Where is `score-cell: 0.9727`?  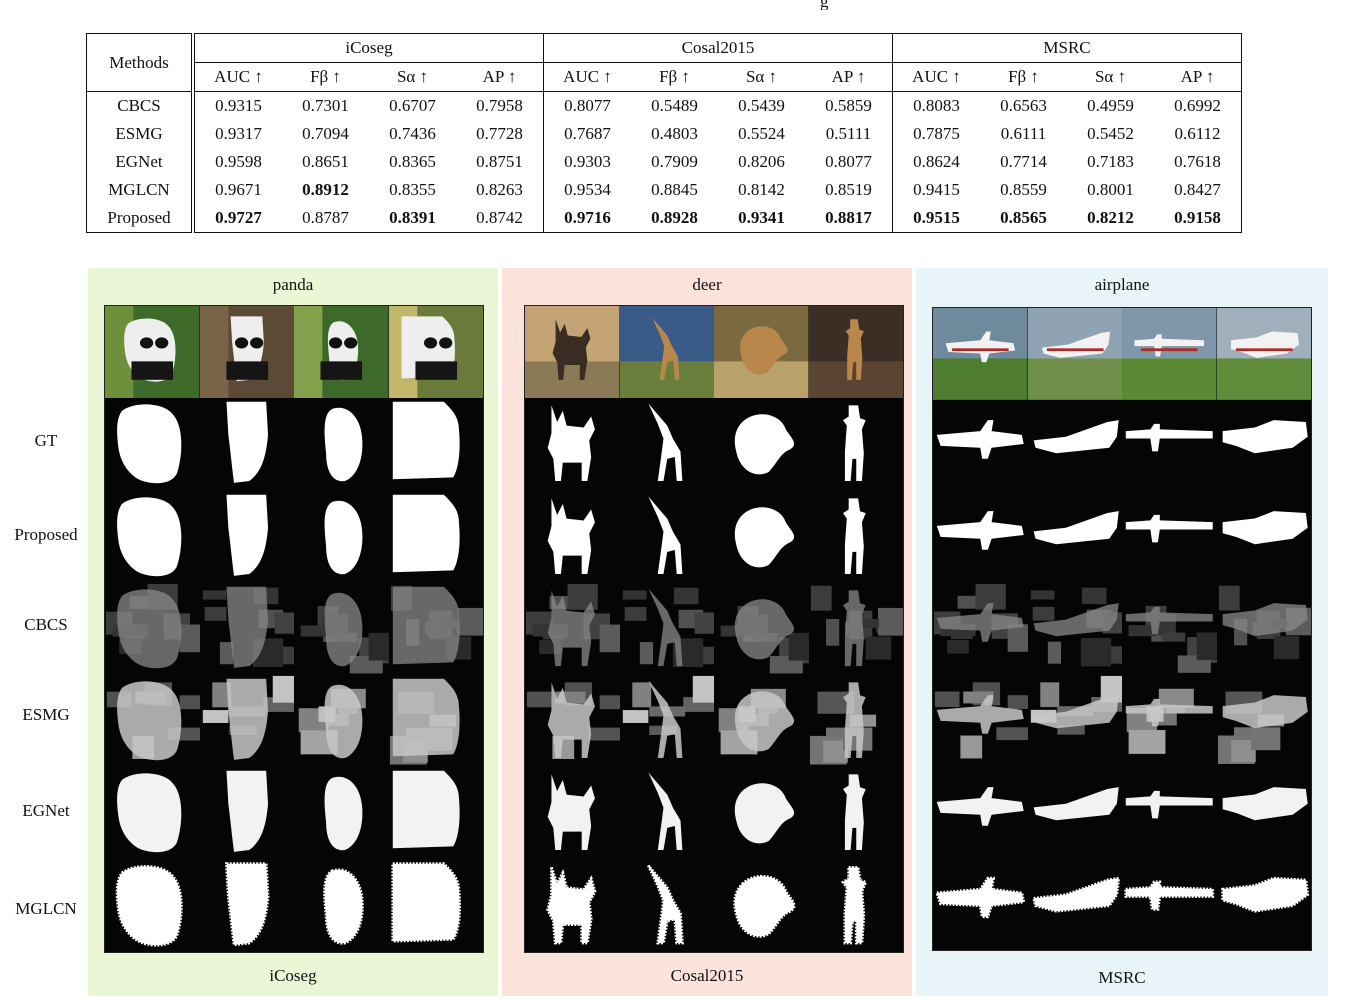
score-cell: 0.9727 is located at coordinates (237, 218).